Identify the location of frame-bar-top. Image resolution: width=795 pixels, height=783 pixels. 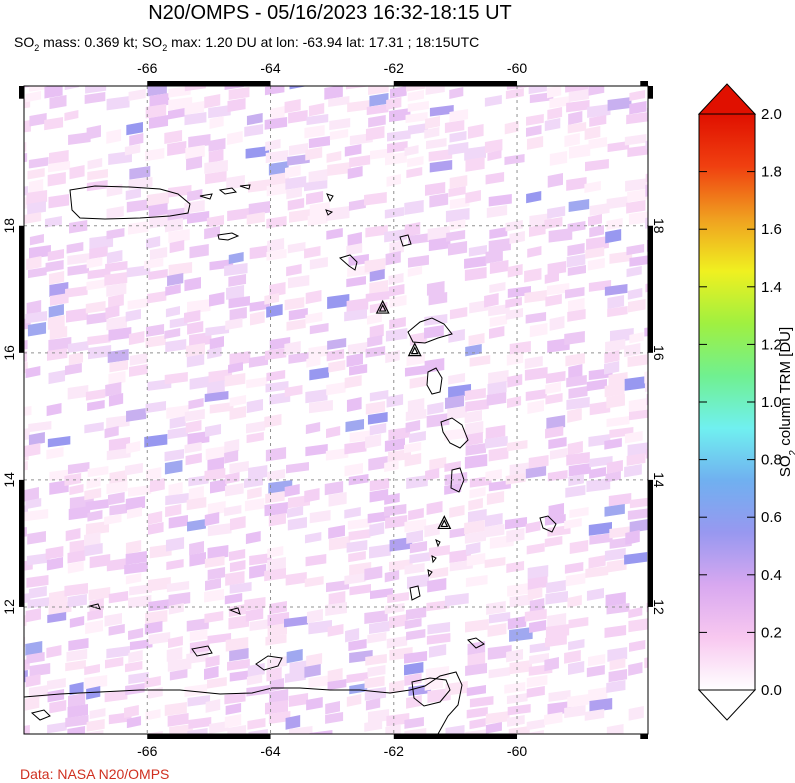
(455, 83).